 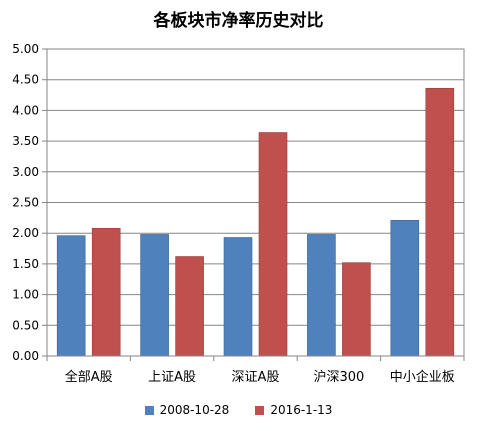 I want to click on x-tick-label: 全部A股, so click(x=89, y=377).